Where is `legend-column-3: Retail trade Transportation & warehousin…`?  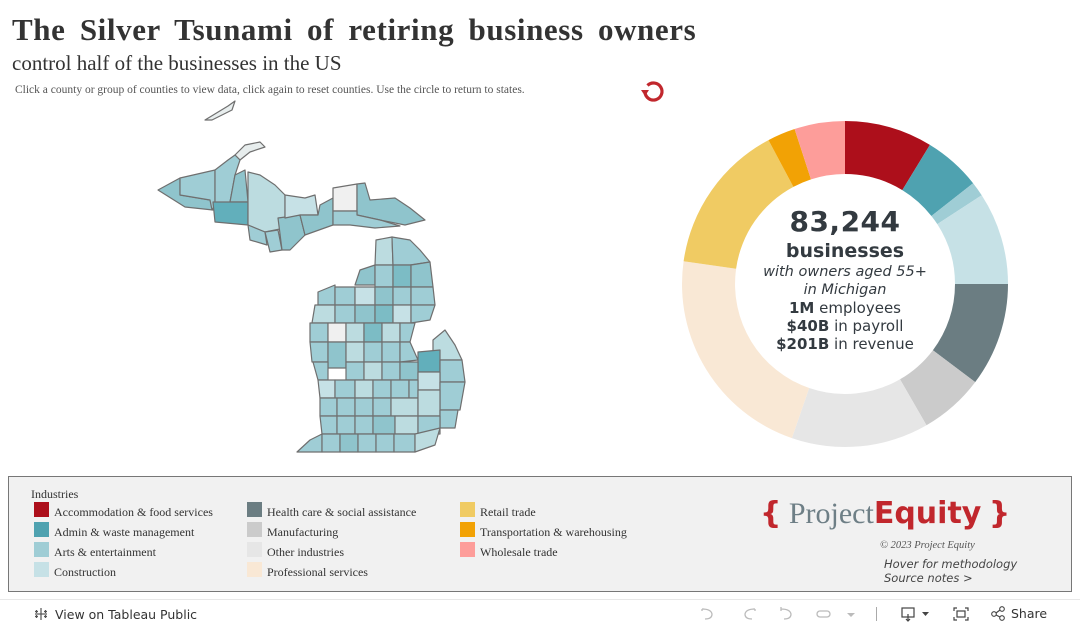 legend-column-3: Retail trade Transportation & warehousin… is located at coordinates (543, 531).